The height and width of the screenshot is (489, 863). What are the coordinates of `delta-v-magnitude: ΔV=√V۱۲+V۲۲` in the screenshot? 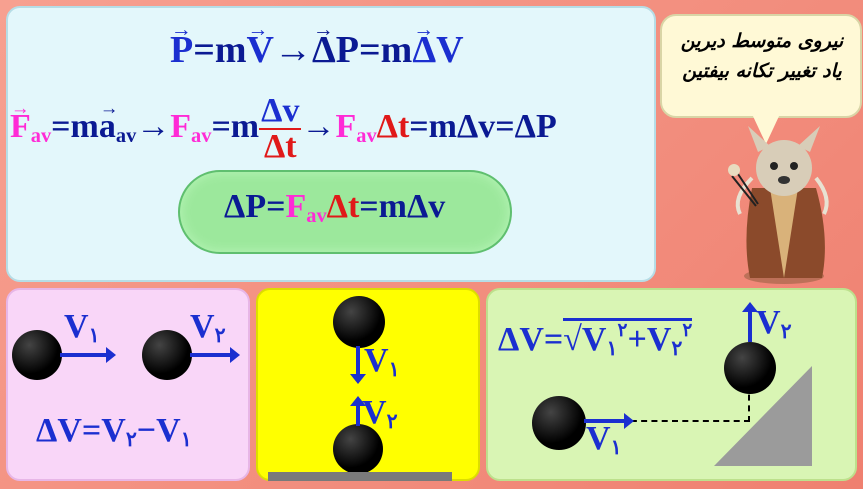 It's located at (595, 339).